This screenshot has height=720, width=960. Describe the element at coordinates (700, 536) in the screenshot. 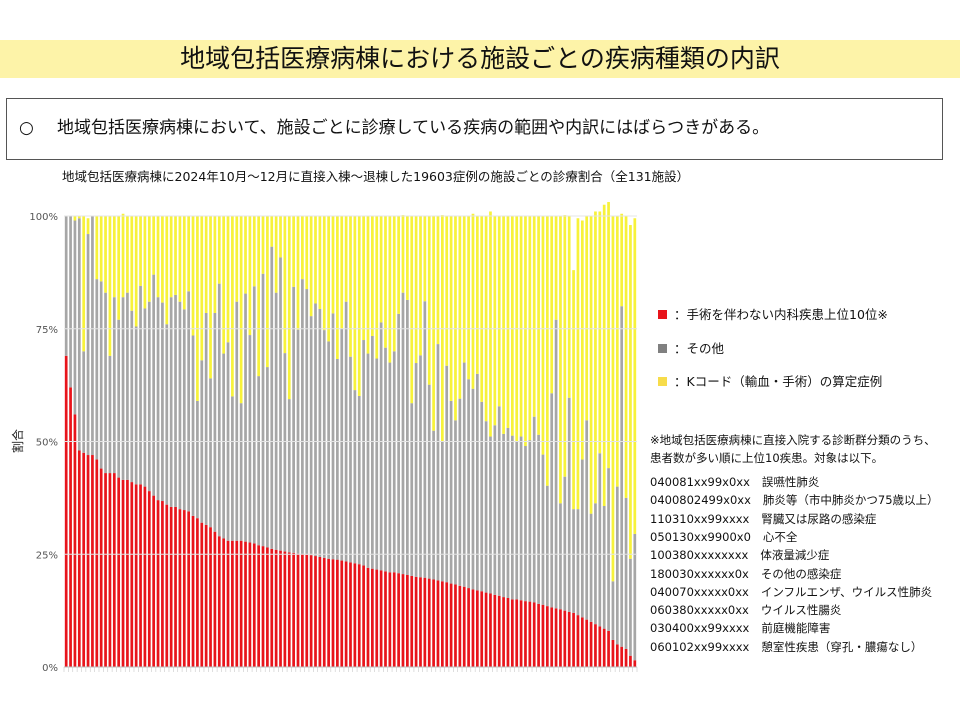

I see `code-value: 050130xx9900x0` at that location.